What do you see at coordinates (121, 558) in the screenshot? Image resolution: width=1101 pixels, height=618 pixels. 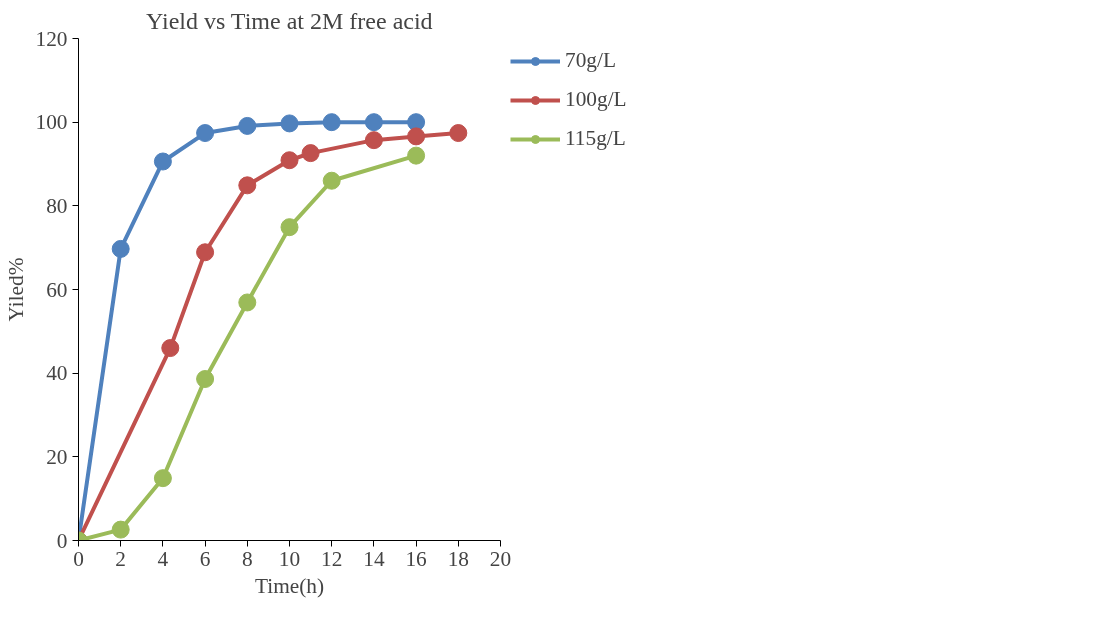 I see `x-tick-label: 2` at bounding box center [121, 558].